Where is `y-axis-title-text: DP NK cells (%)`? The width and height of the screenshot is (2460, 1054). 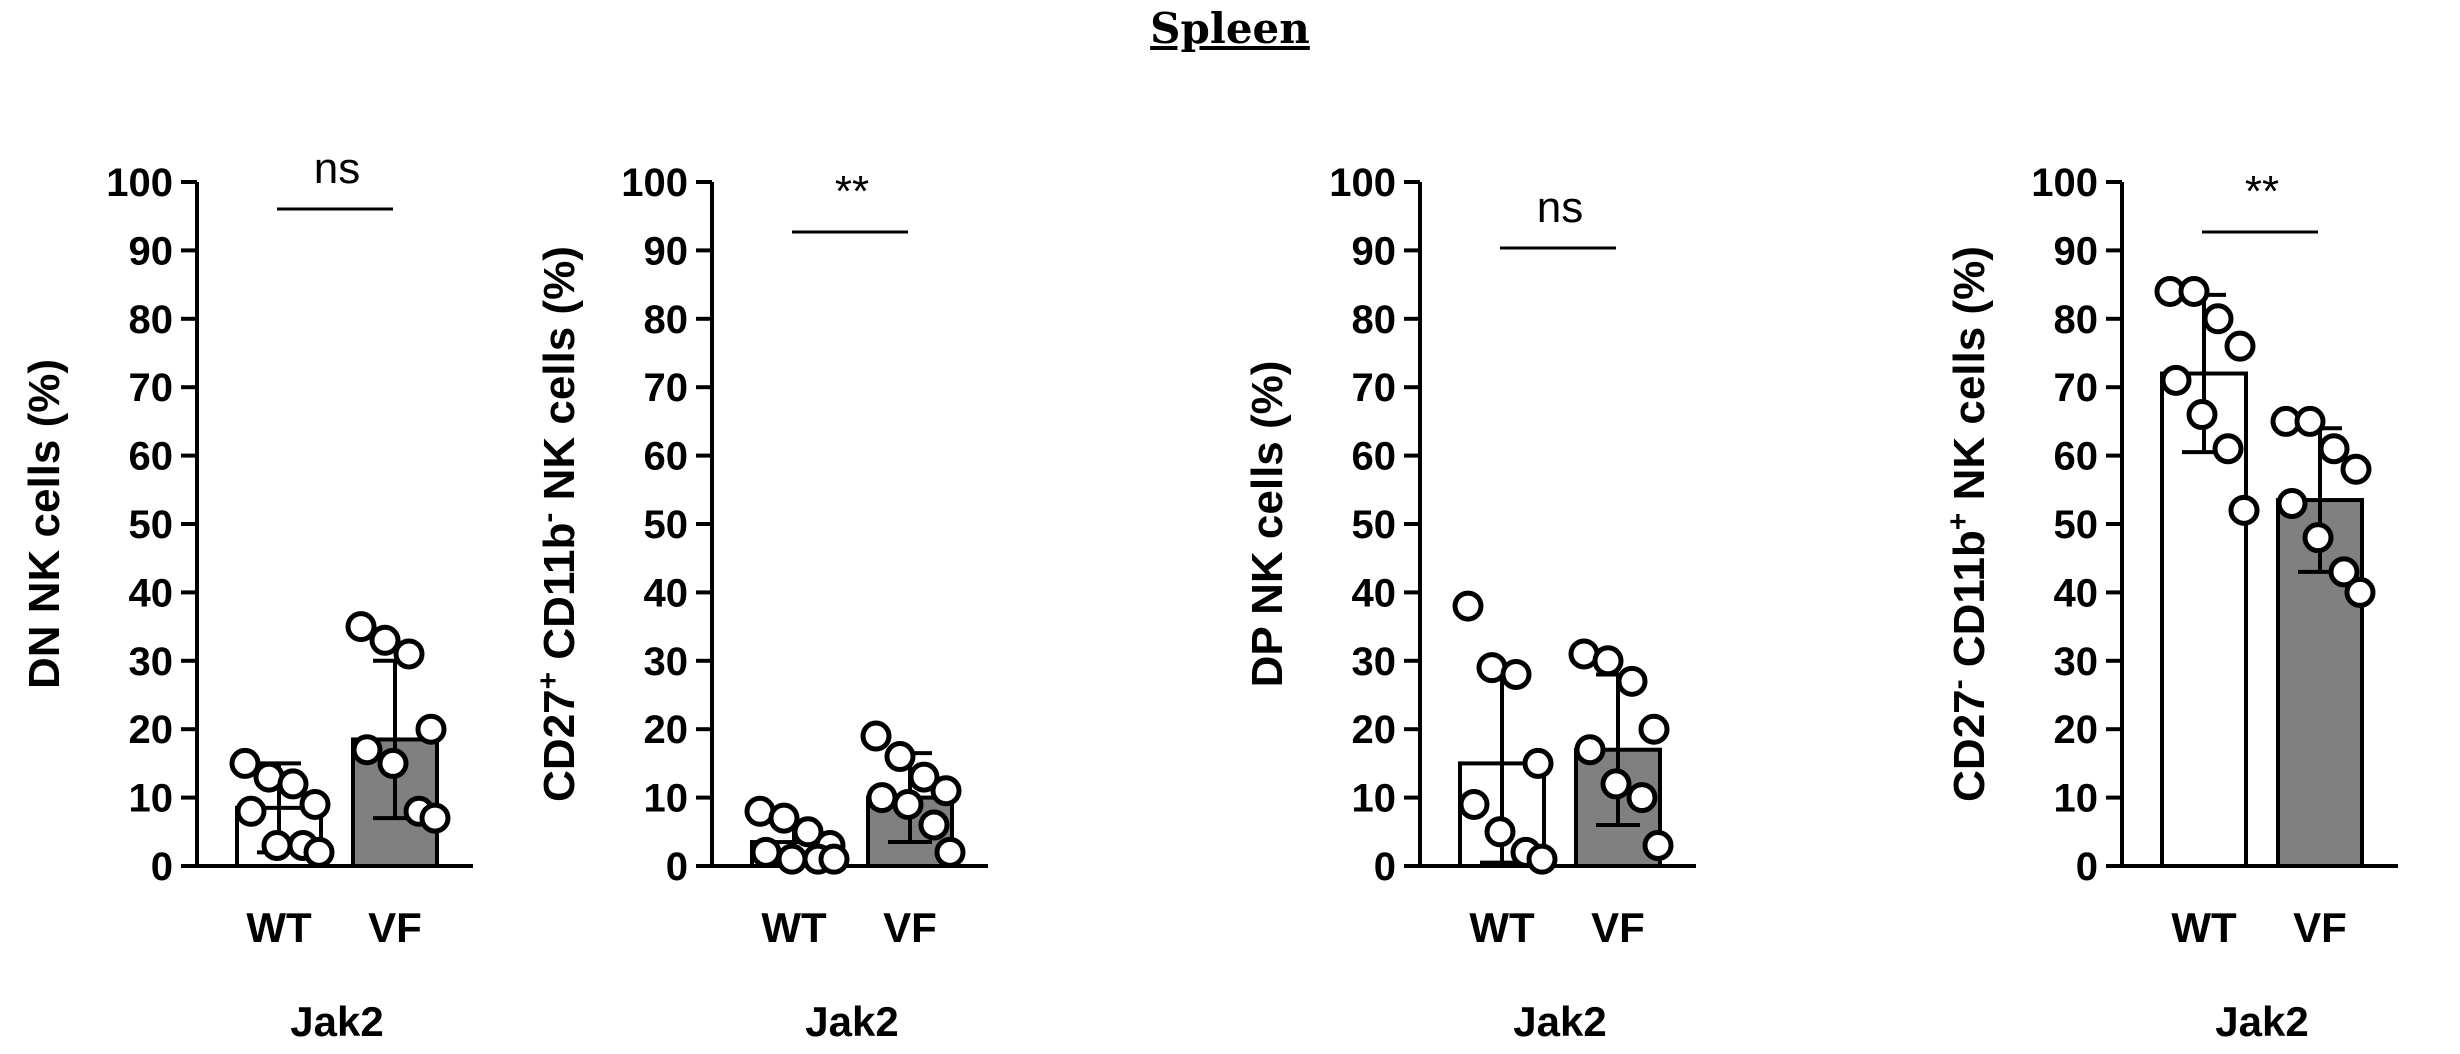 y-axis-title-text: DP NK cells (%) is located at coordinates (1267, 524).